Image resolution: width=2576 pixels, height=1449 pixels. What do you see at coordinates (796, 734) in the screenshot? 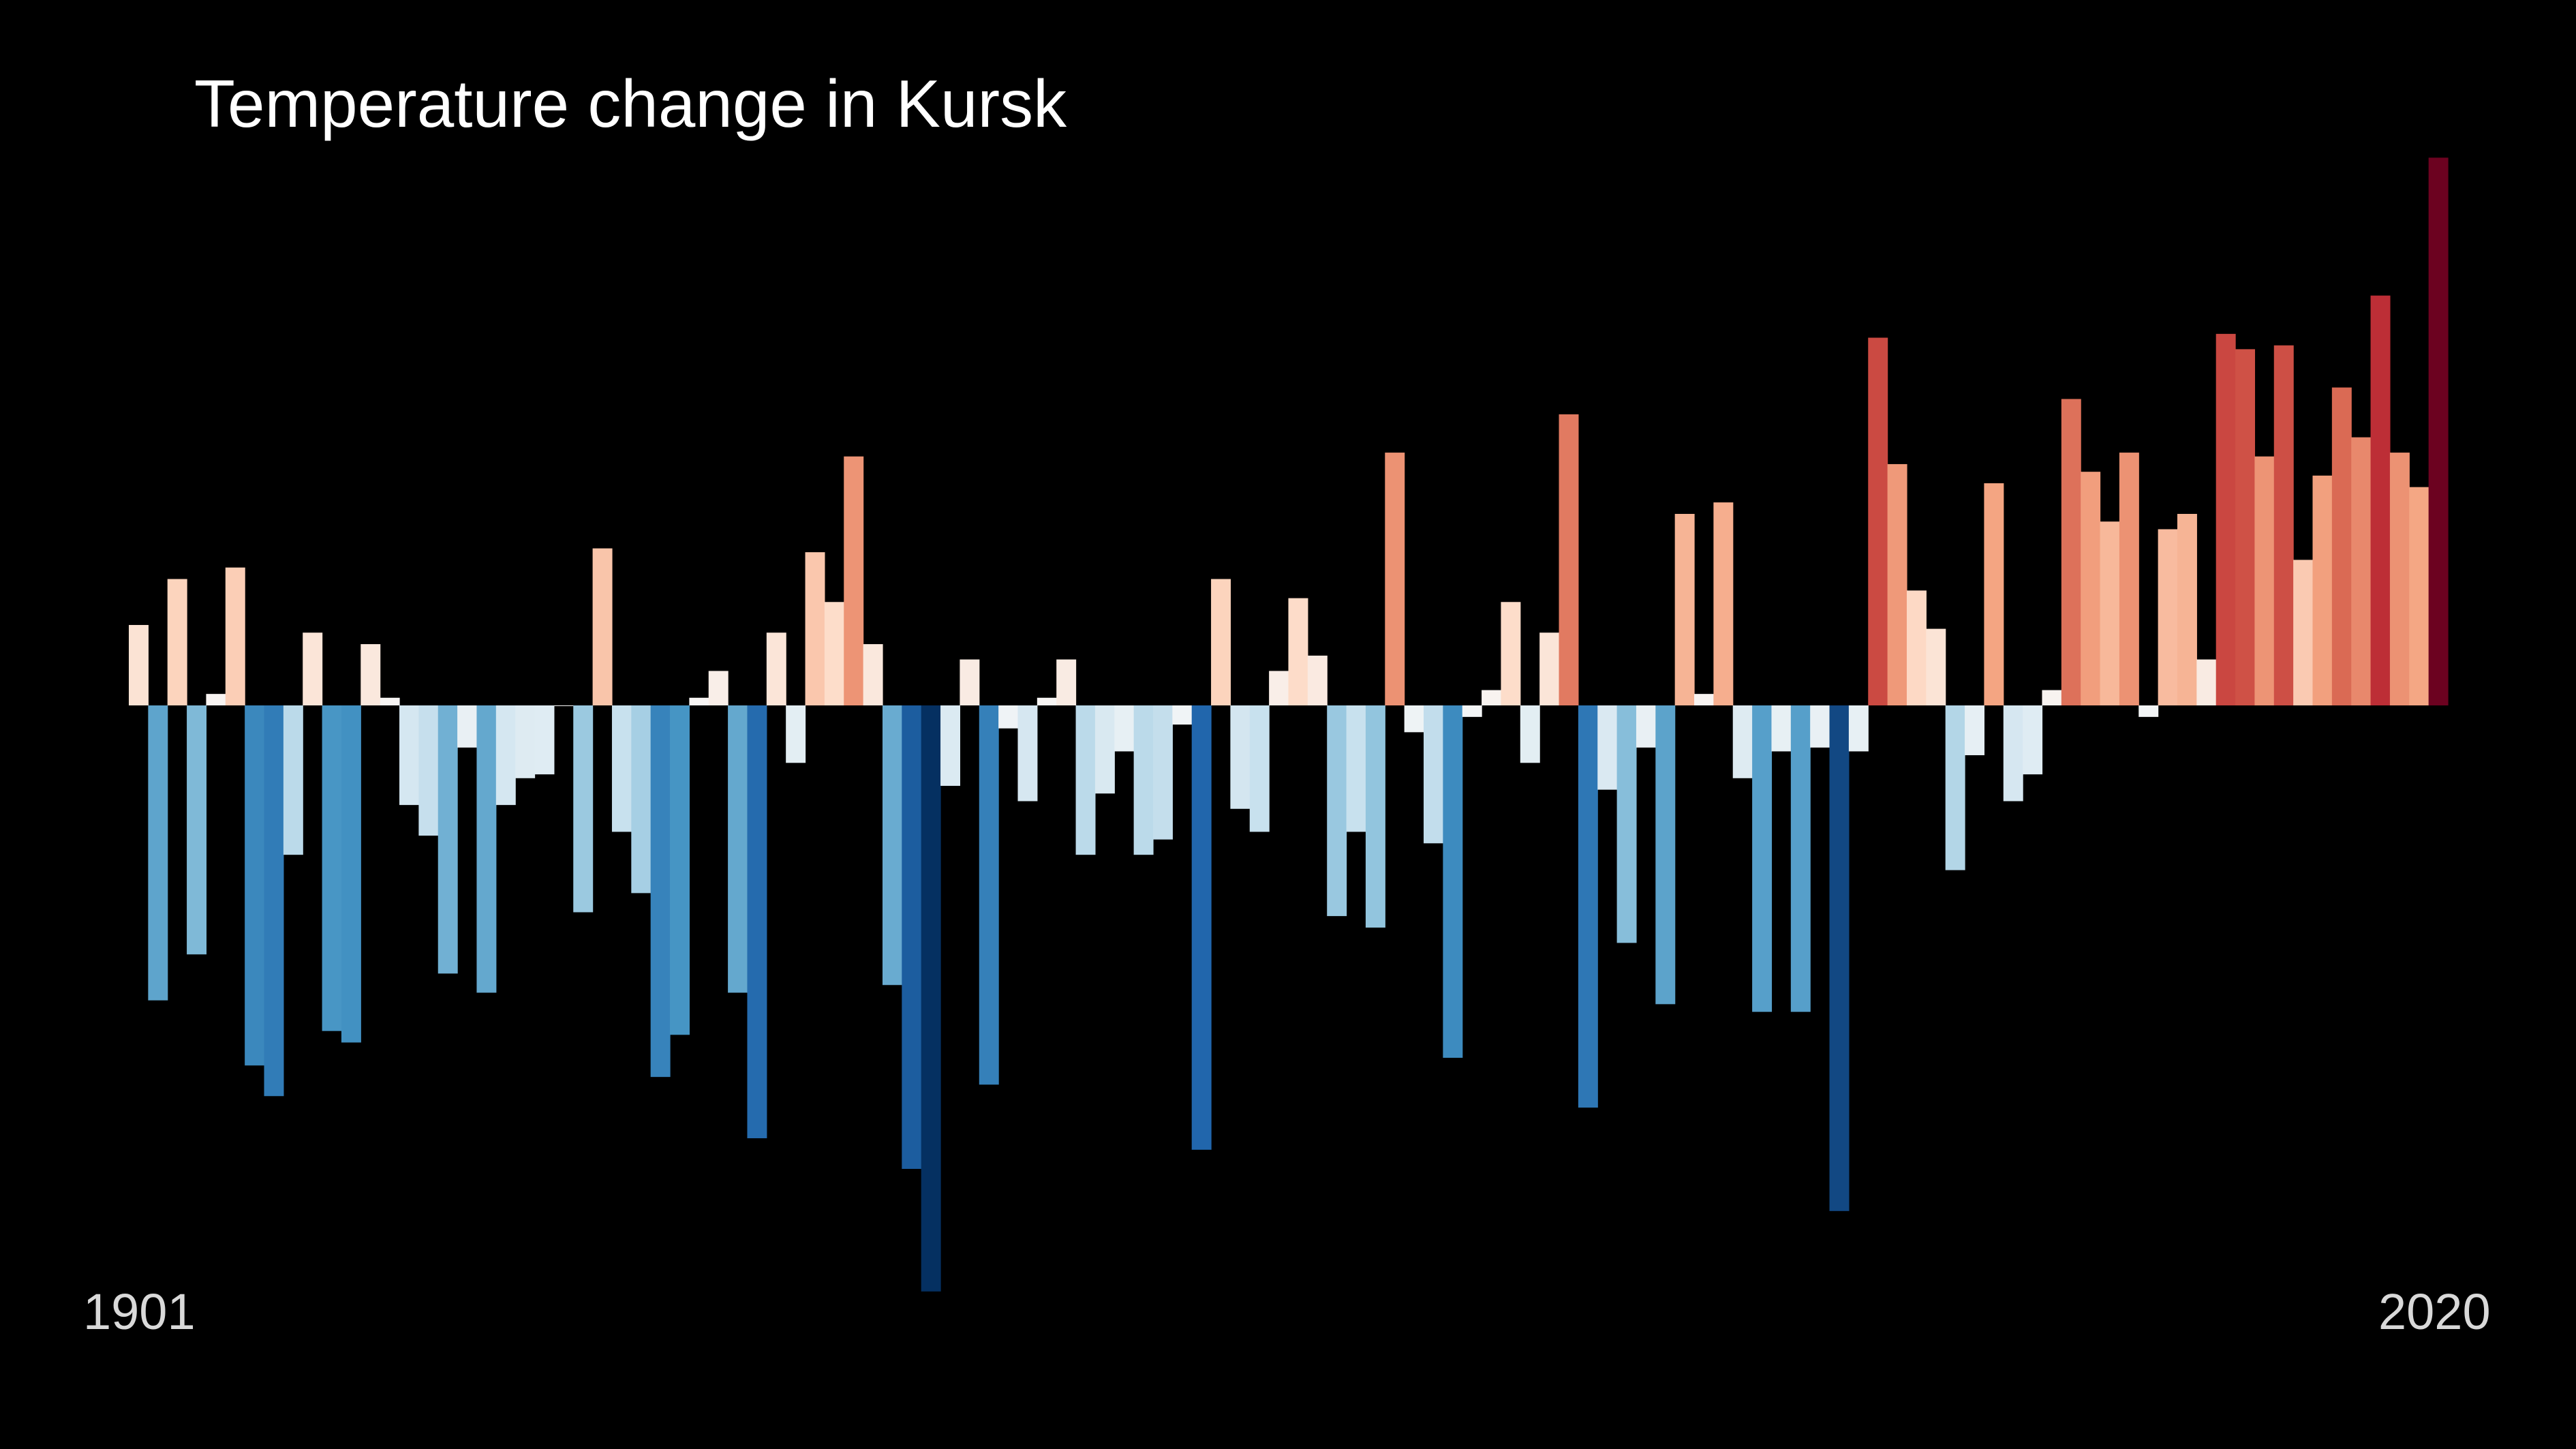
I see `bar-1935` at bounding box center [796, 734].